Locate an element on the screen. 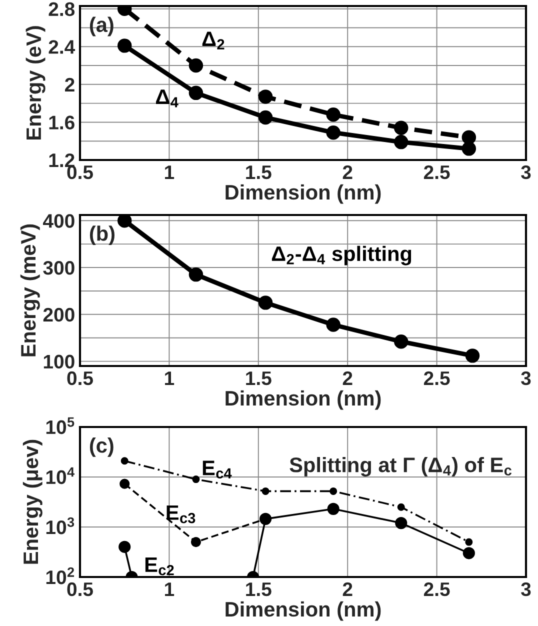 The width and height of the screenshot is (538, 626). y-tick-label: 1.2 is located at coordinates (61, 160).